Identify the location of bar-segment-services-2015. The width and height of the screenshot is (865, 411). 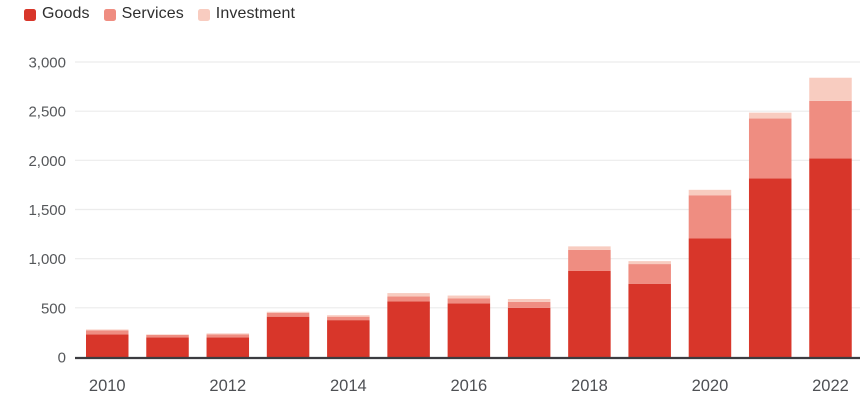
(408, 299).